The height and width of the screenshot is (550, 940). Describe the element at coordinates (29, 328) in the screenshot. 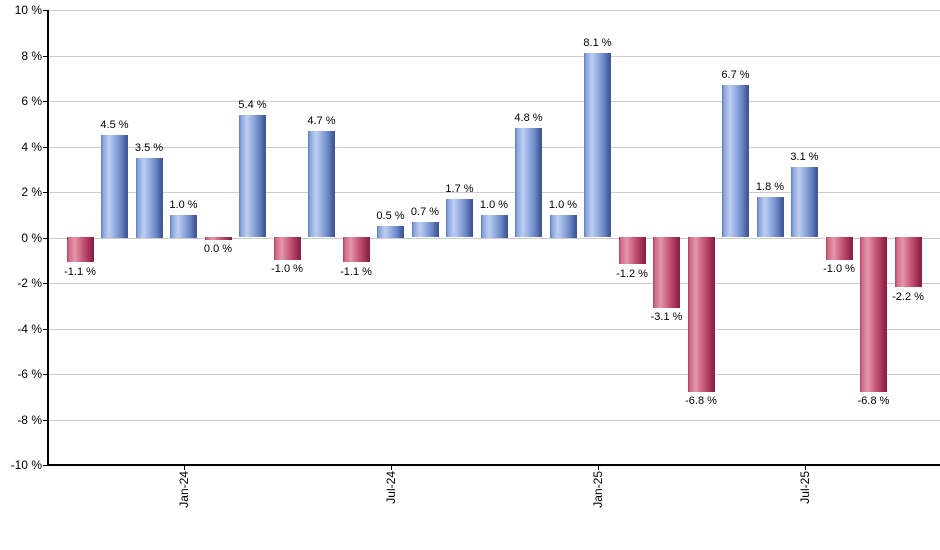

I see `y-tick-label: -4 %` at that location.